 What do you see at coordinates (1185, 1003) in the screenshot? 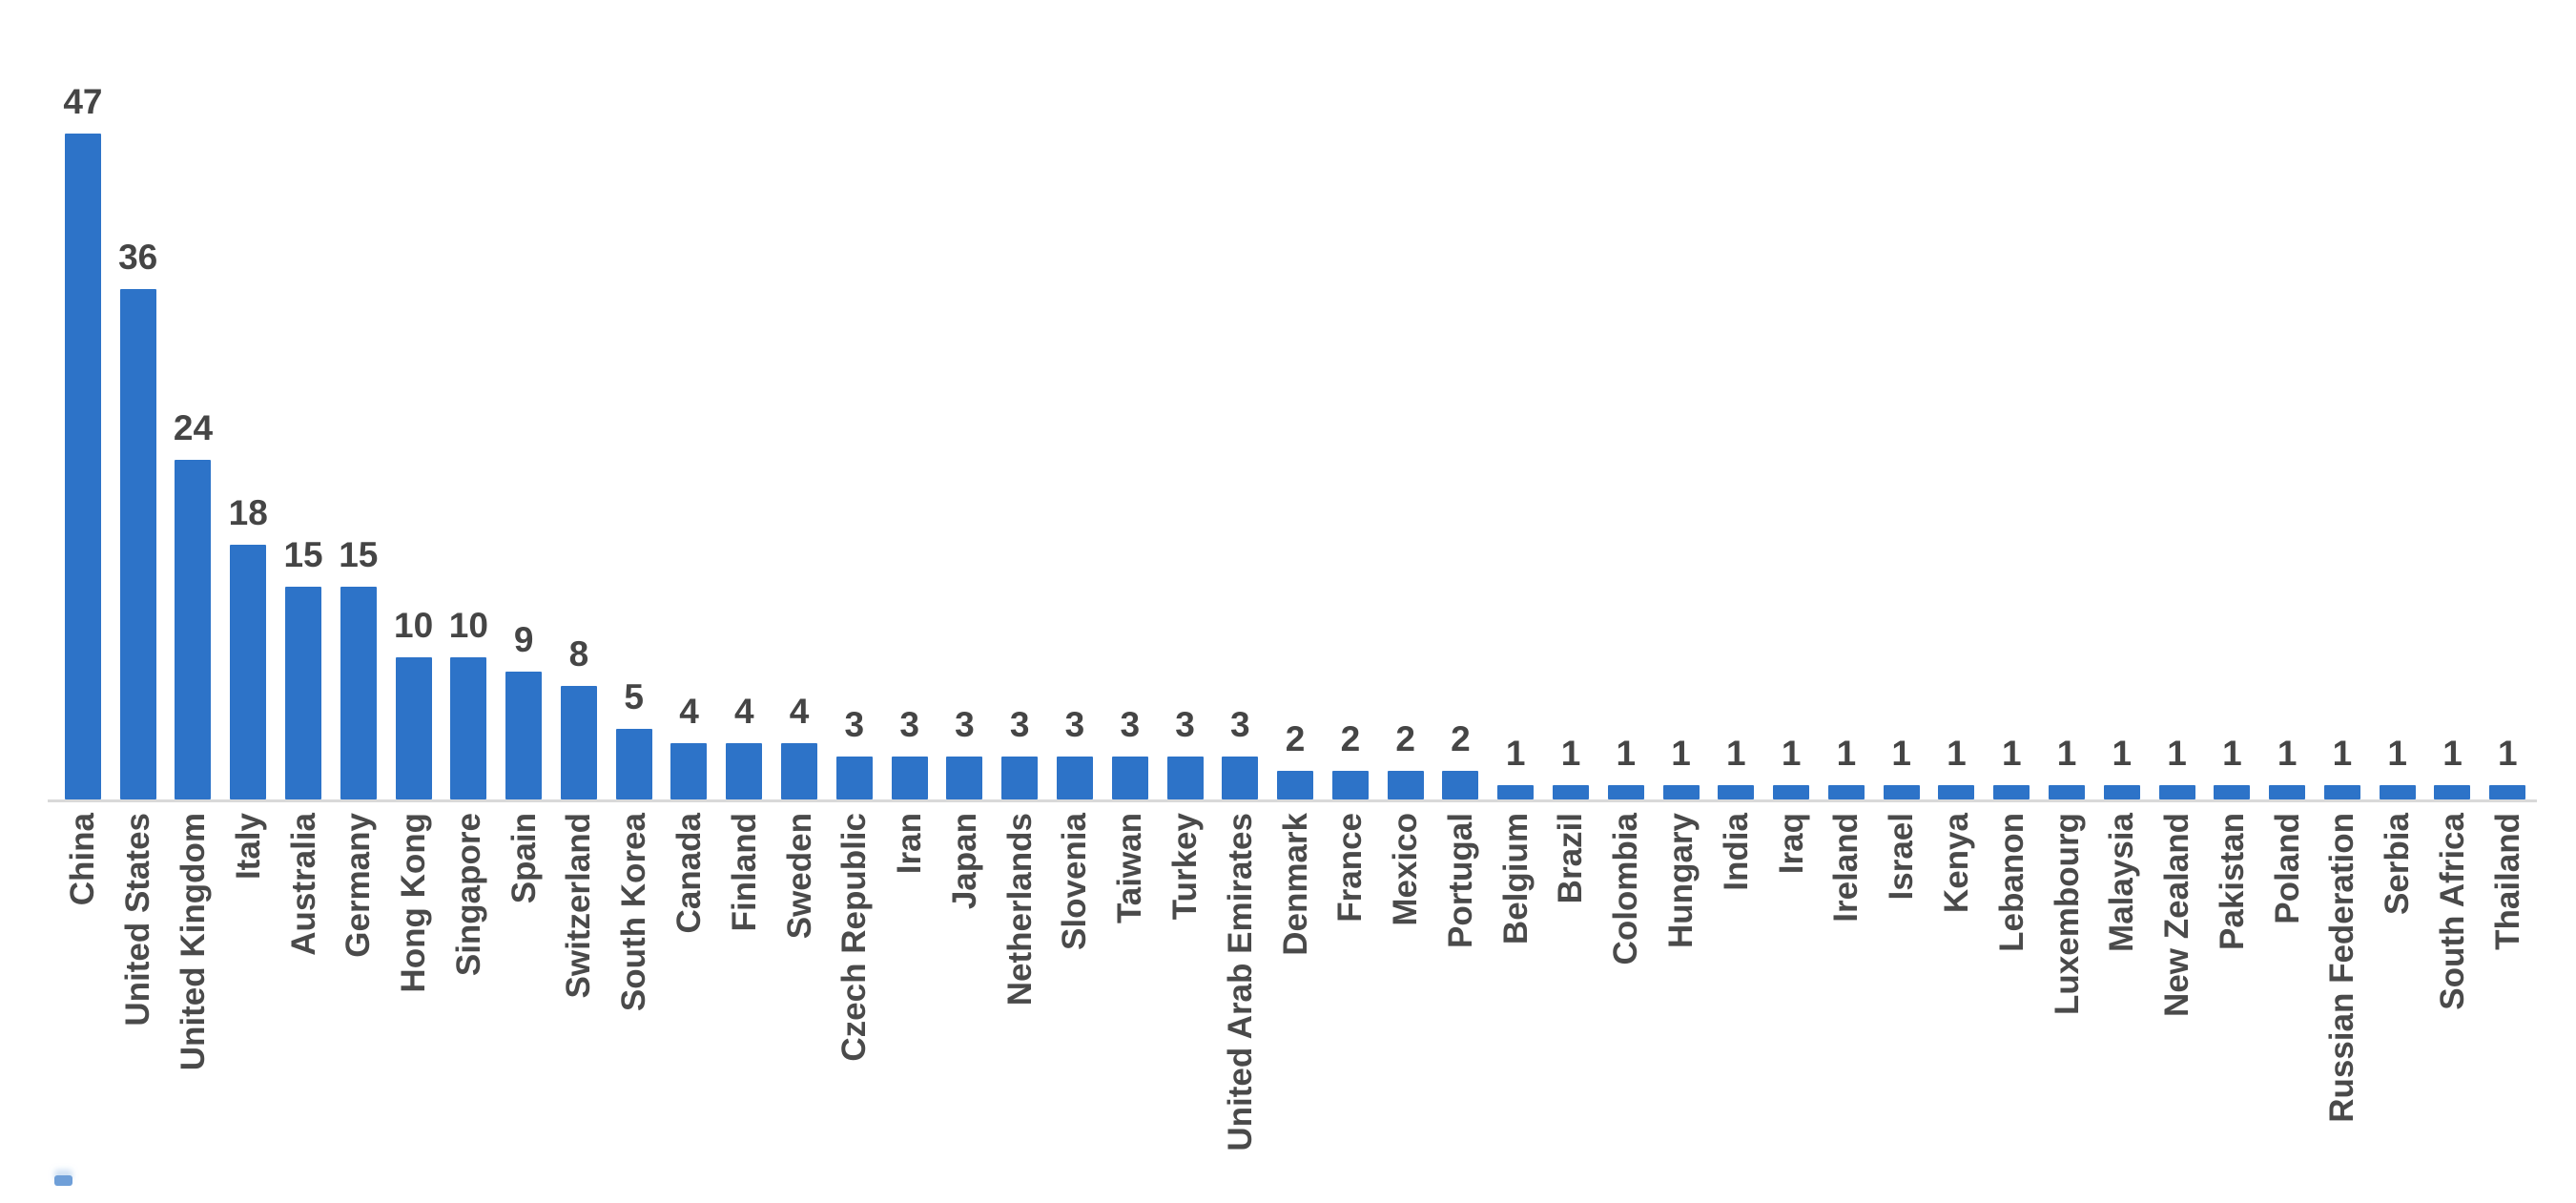
I see `category-label-cell: Turkey` at bounding box center [1185, 1003].